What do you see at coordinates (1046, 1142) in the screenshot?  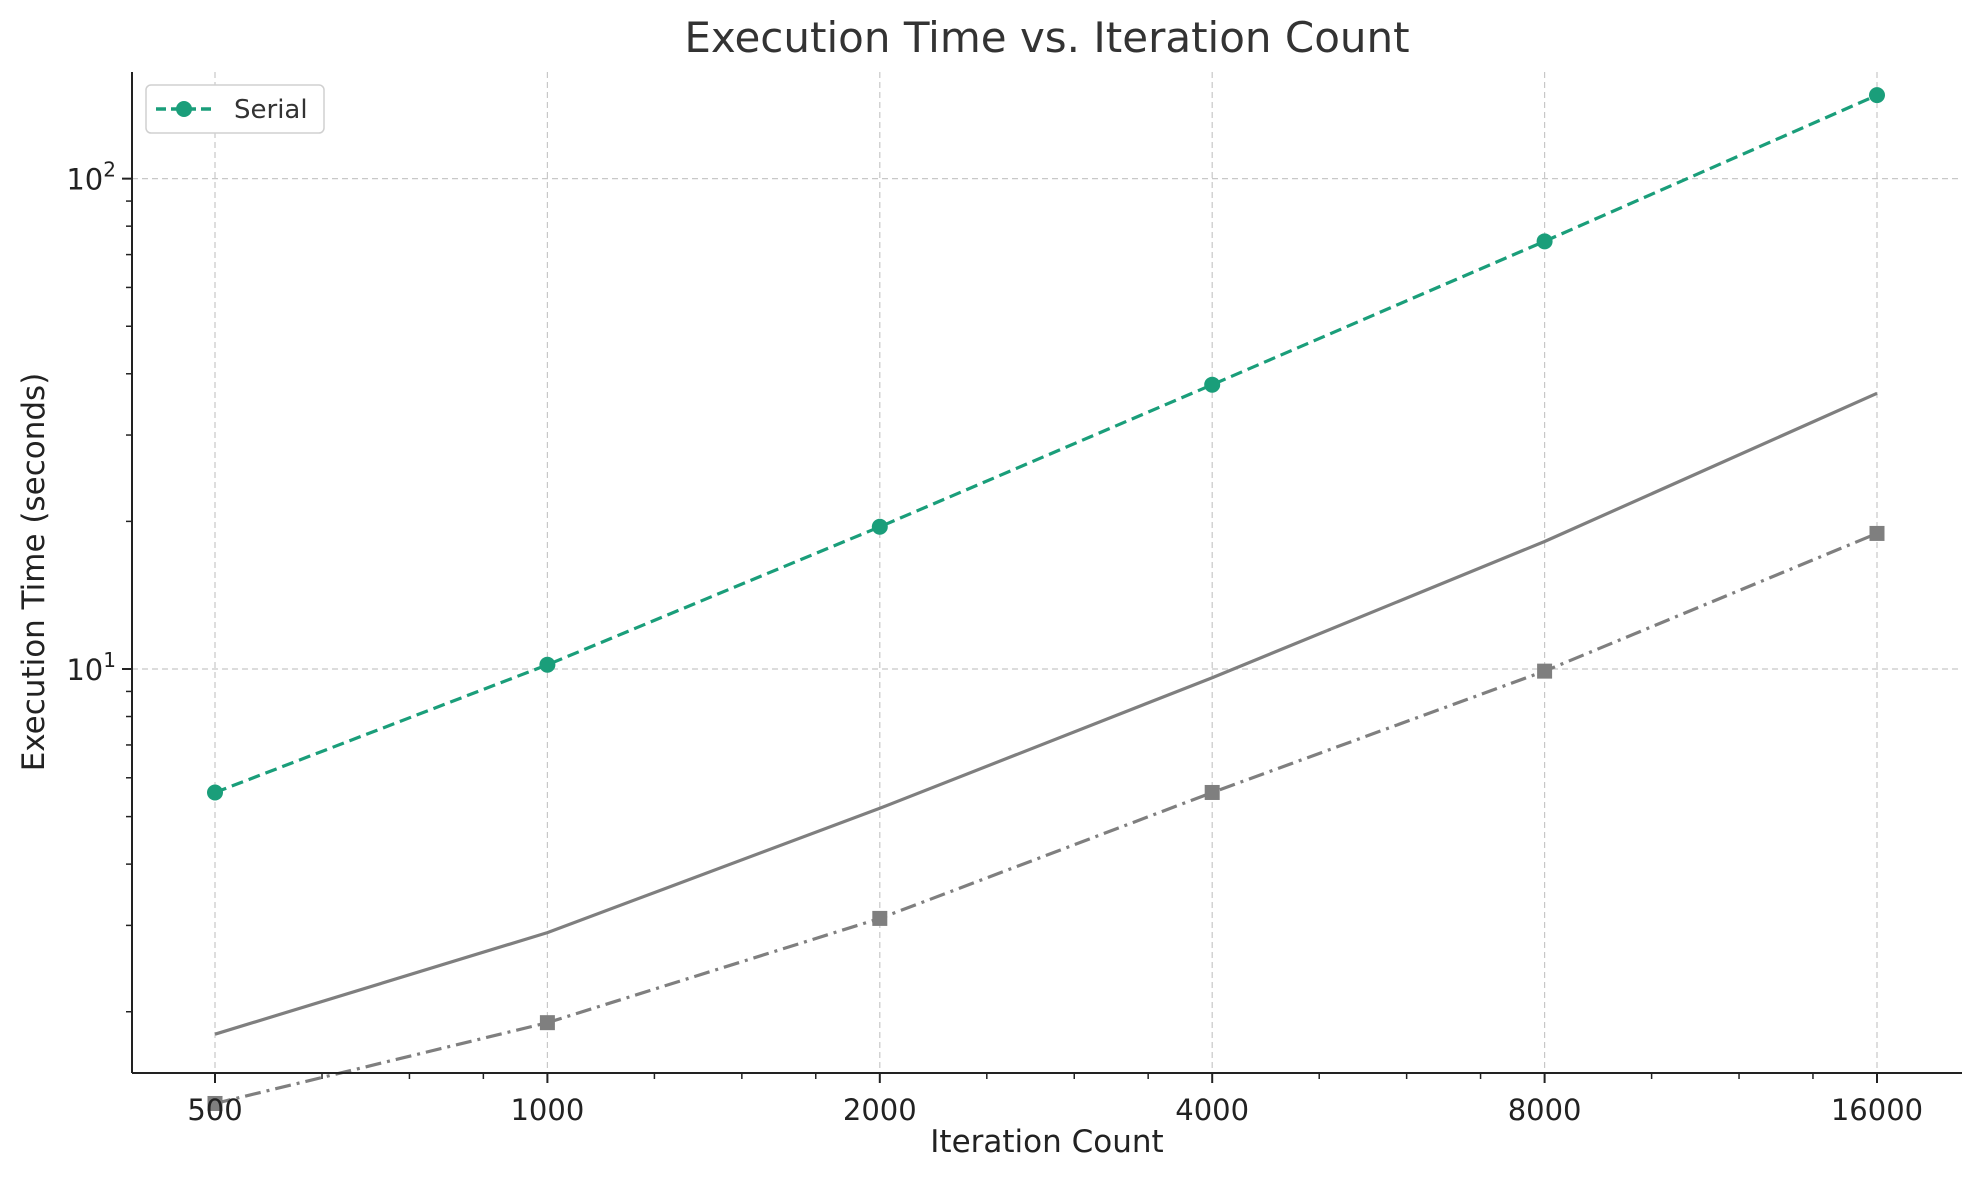 I see `x-axis-label: Iteration Count` at bounding box center [1046, 1142].